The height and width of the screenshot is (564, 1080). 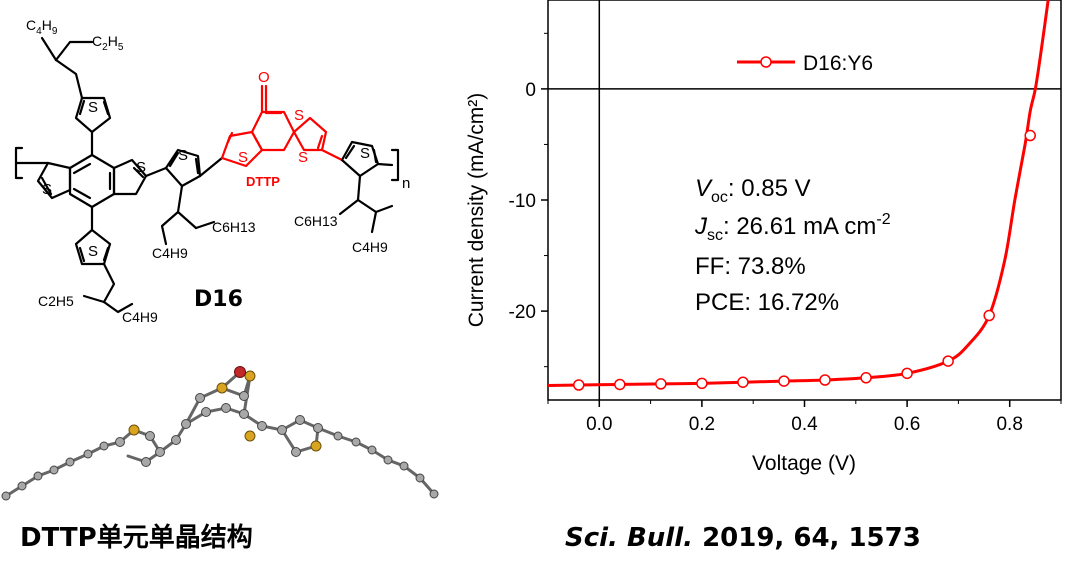 What do you see at coordinates (750, 266) in the screenshot?
I see `ff-annotation: FF: 73.8%` at bounding box center [750, 266].